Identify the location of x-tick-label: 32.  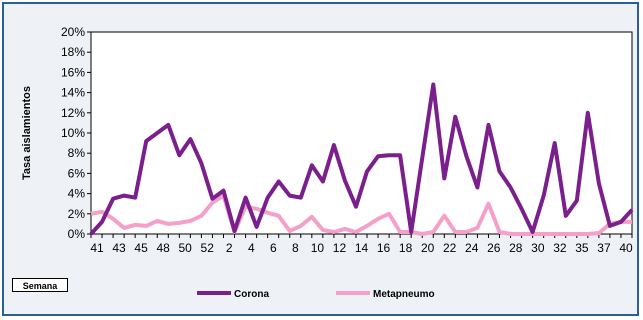
(560, 248).